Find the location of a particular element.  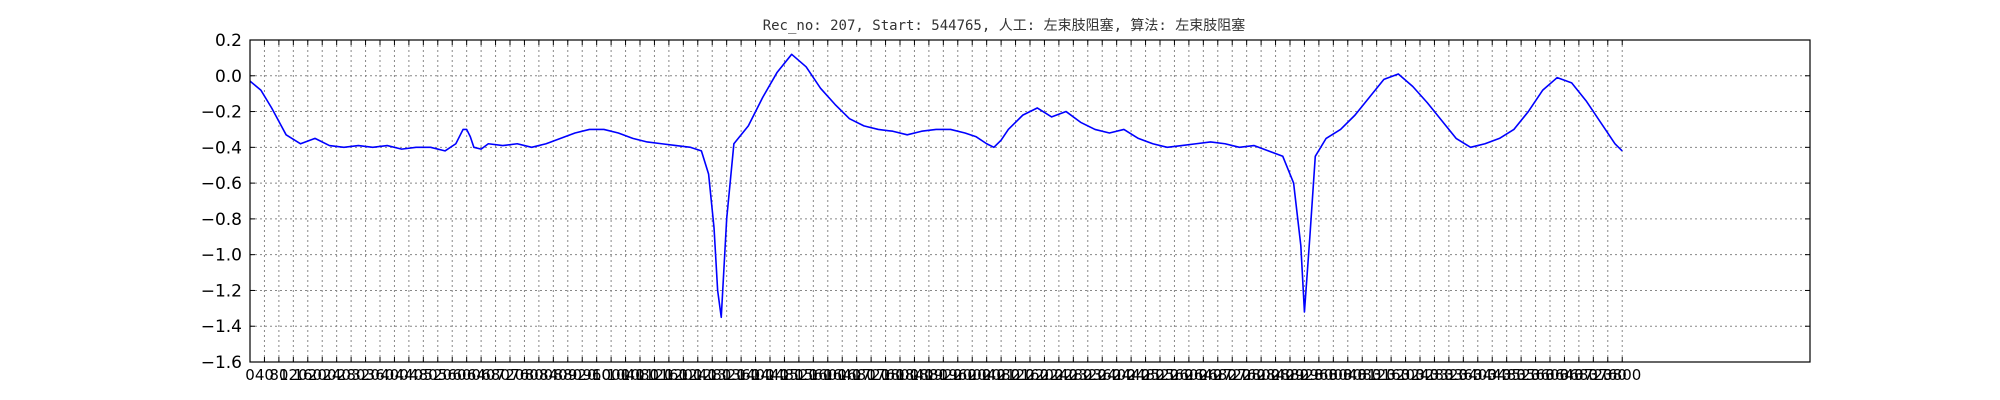

x-tick-label: 3720 is located at coordinates (1593, 375).